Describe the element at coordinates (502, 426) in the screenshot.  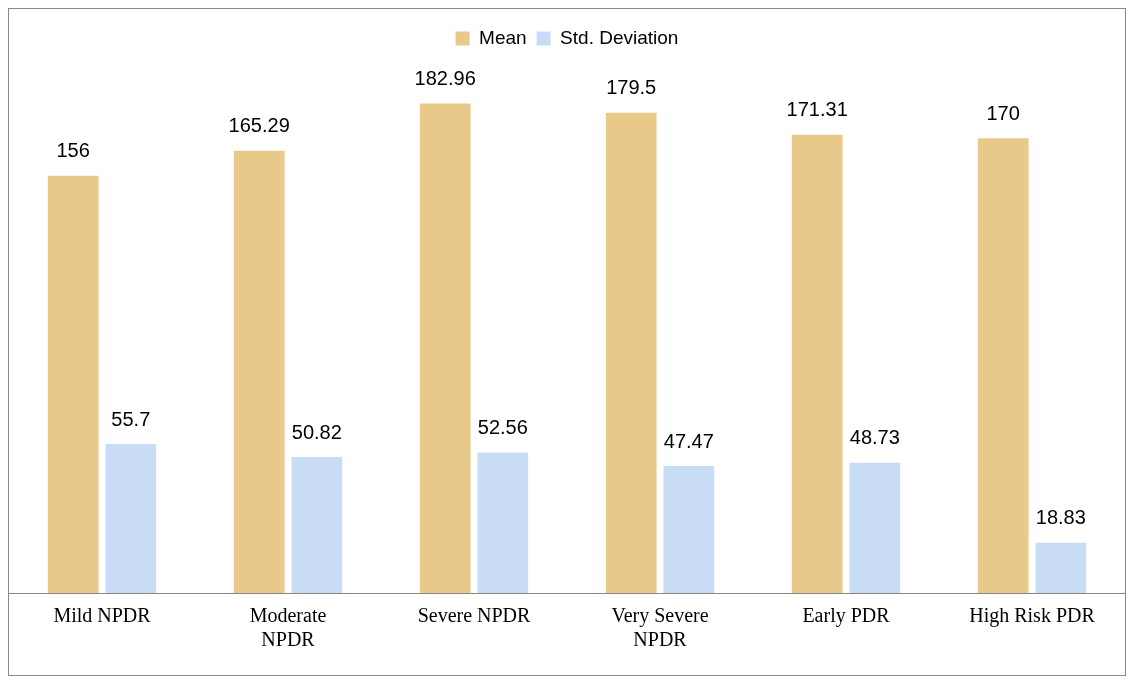
I see `data-label: 52.56` at that location.